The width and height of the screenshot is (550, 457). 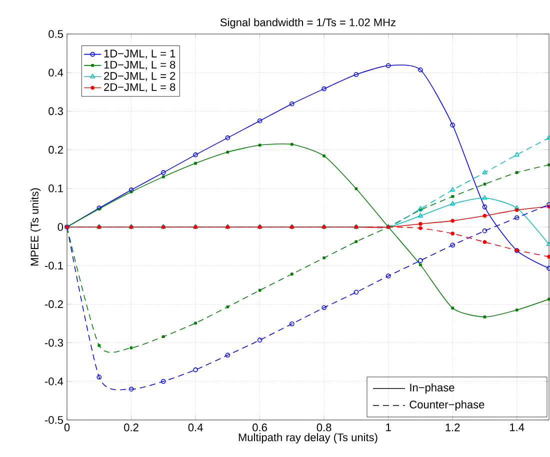 I want to click on y-tick-label: -0.3, so click(x=54, y=342).